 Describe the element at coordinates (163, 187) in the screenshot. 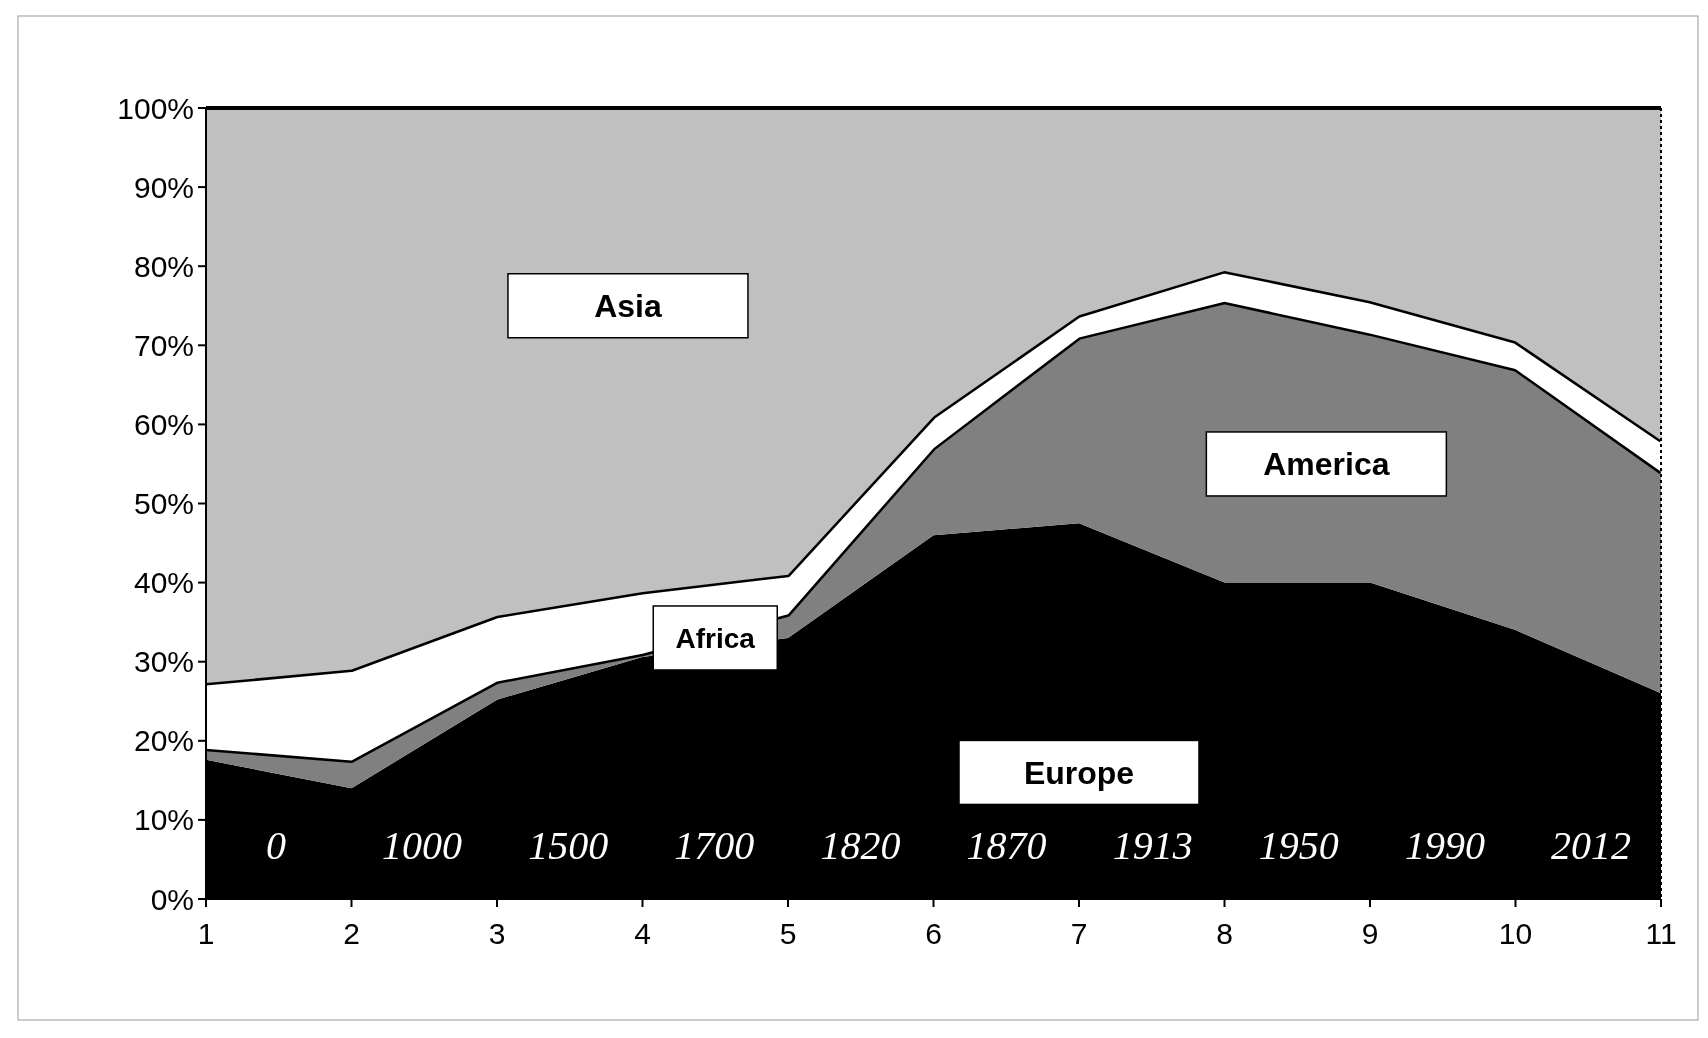

I see `y-tick-label: 90%` at that location.